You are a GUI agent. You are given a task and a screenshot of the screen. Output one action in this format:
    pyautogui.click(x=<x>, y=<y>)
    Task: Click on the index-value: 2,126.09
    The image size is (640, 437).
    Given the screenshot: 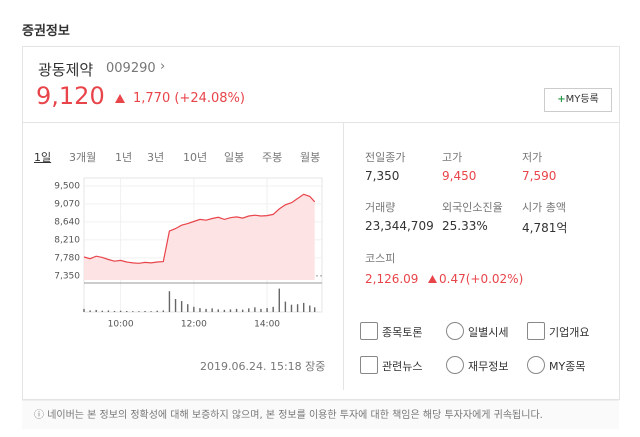 What is the action you would take?
    pyautogui.click(x=392, y=279)
    